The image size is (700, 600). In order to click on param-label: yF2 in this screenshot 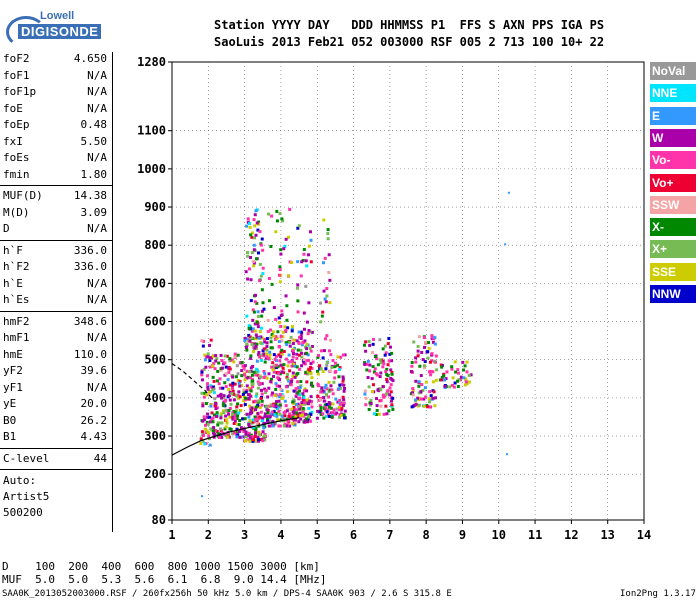, I will do `click(13, 370)`.